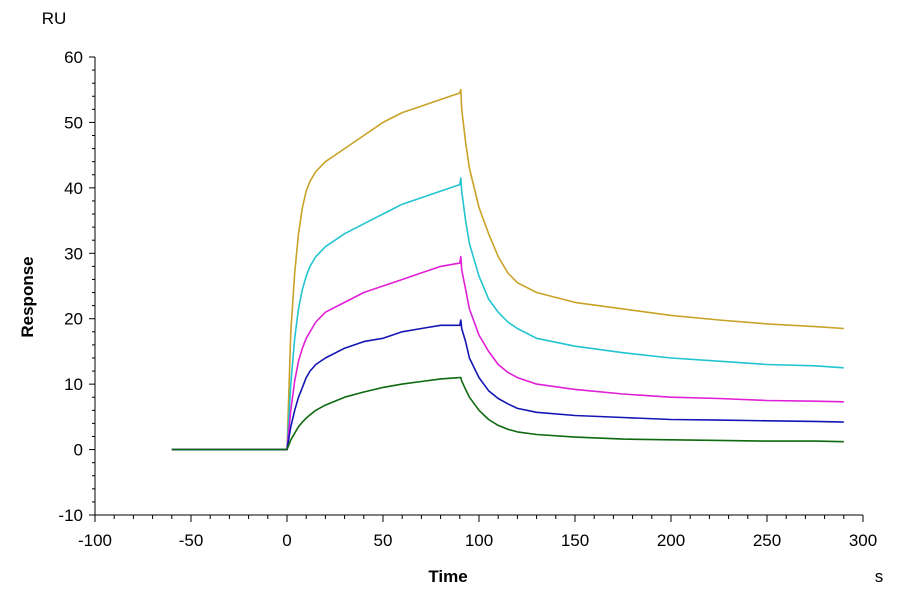  I want to click on y-axis-title: Response, so click(27, 296).